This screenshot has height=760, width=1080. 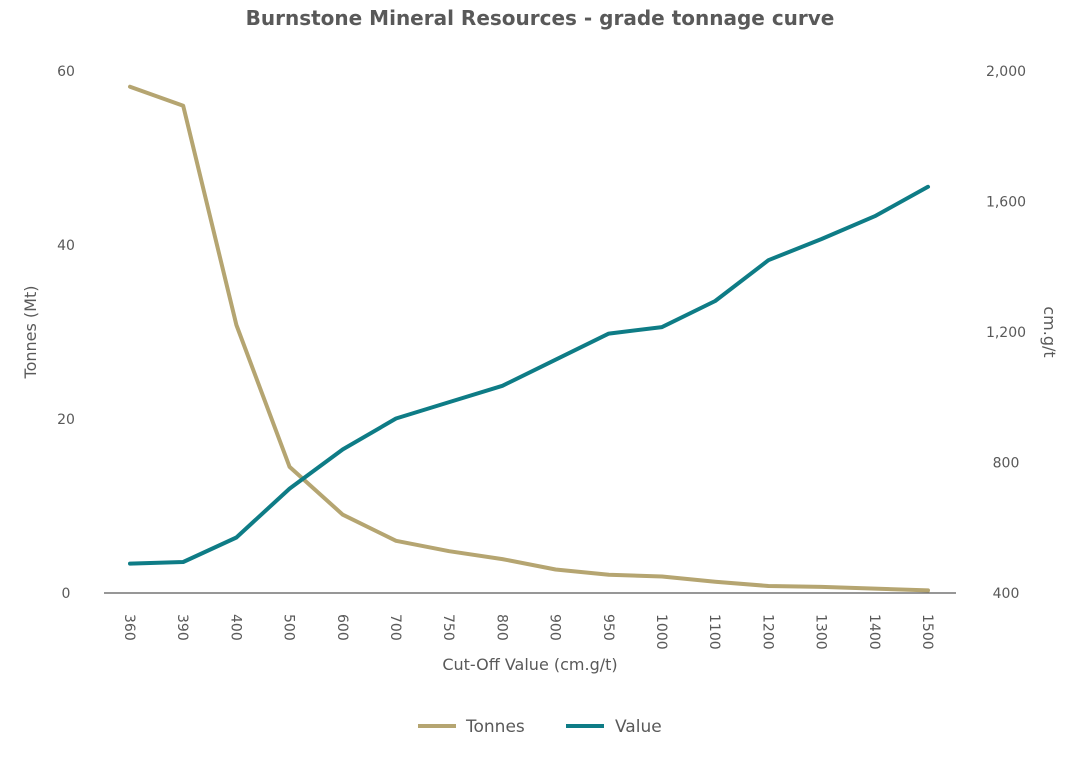 What do you see at coordinates (66, 594) in the screenshot?
I see `y-tick-label: 0` at bounding box center [66, 594].